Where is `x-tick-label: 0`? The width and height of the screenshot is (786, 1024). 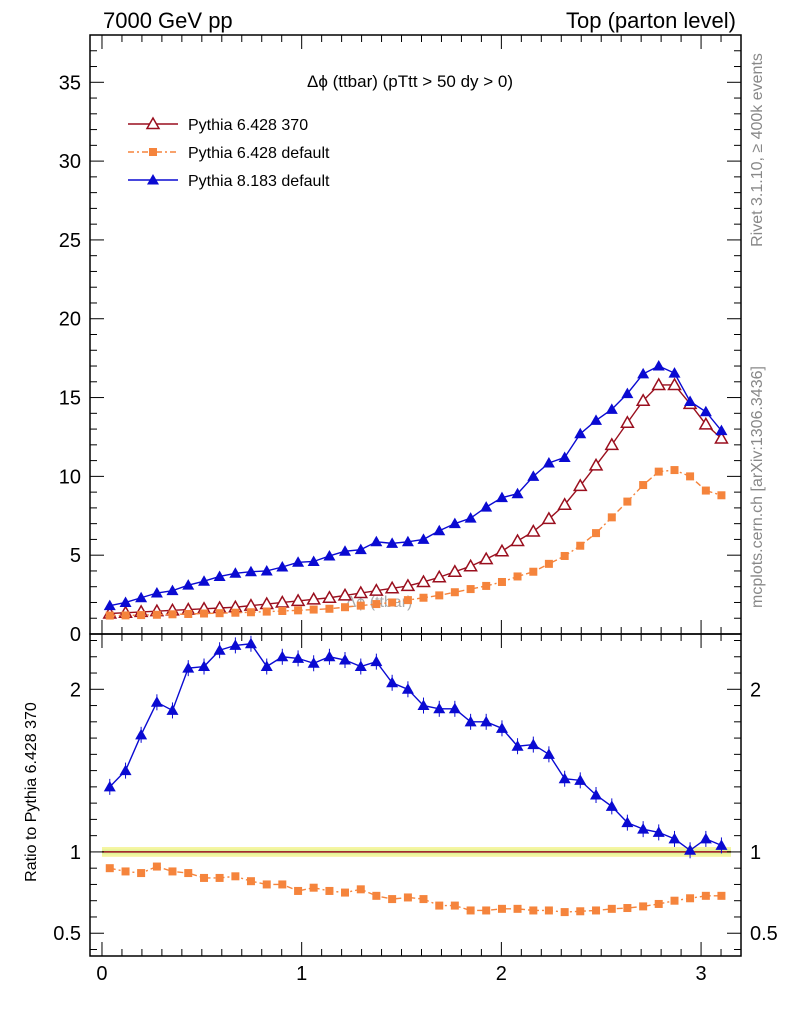 x-tick-label: 0 is located at coordinates (101, 974).